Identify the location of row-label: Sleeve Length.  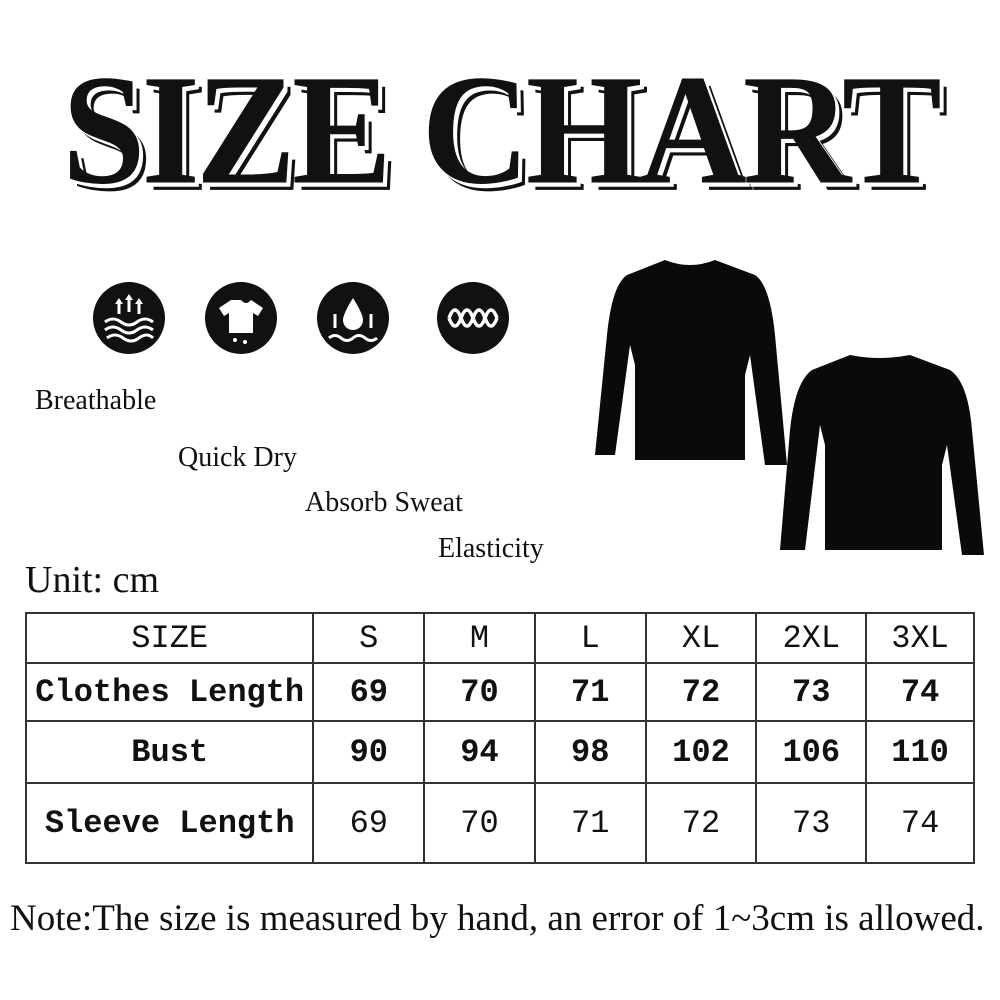
(169, 823).